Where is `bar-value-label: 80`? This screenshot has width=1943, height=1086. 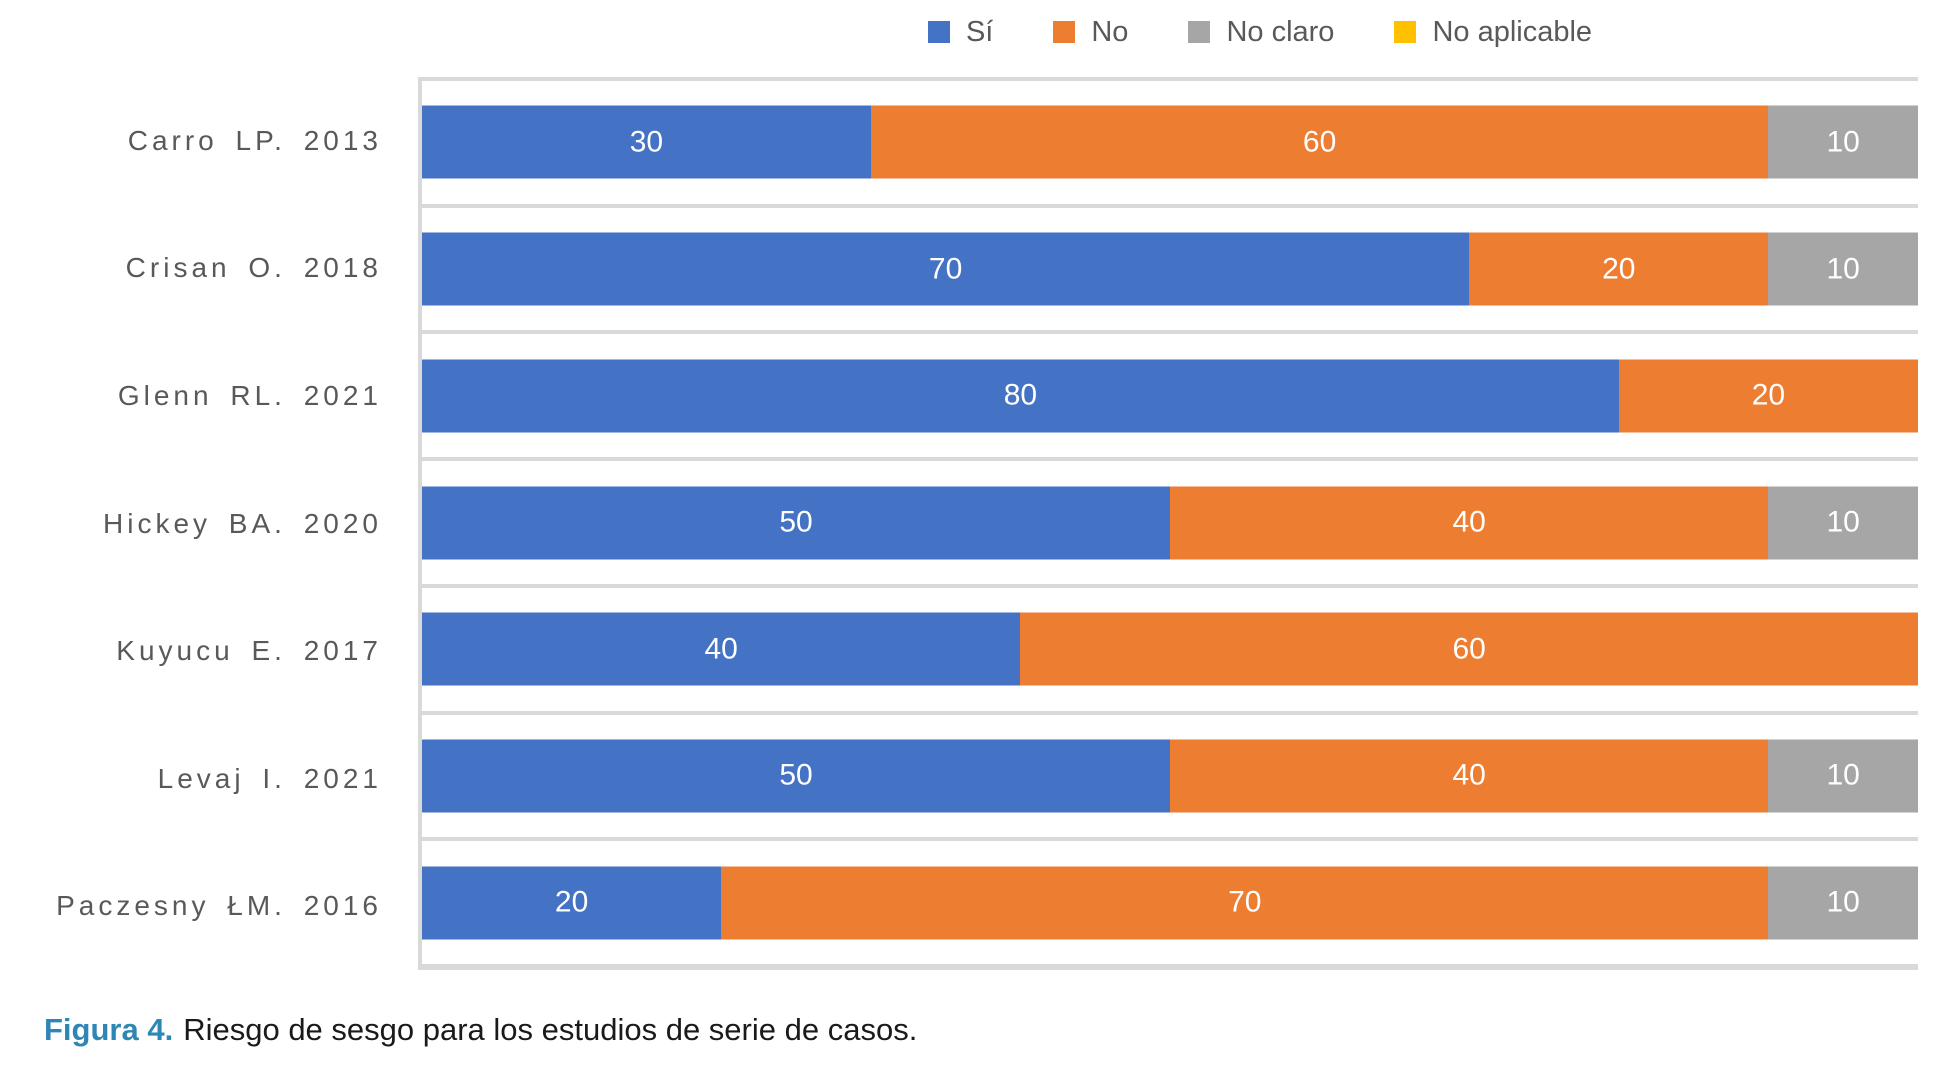
bar-value-label: 80 is located at coordinates (1020, 395).